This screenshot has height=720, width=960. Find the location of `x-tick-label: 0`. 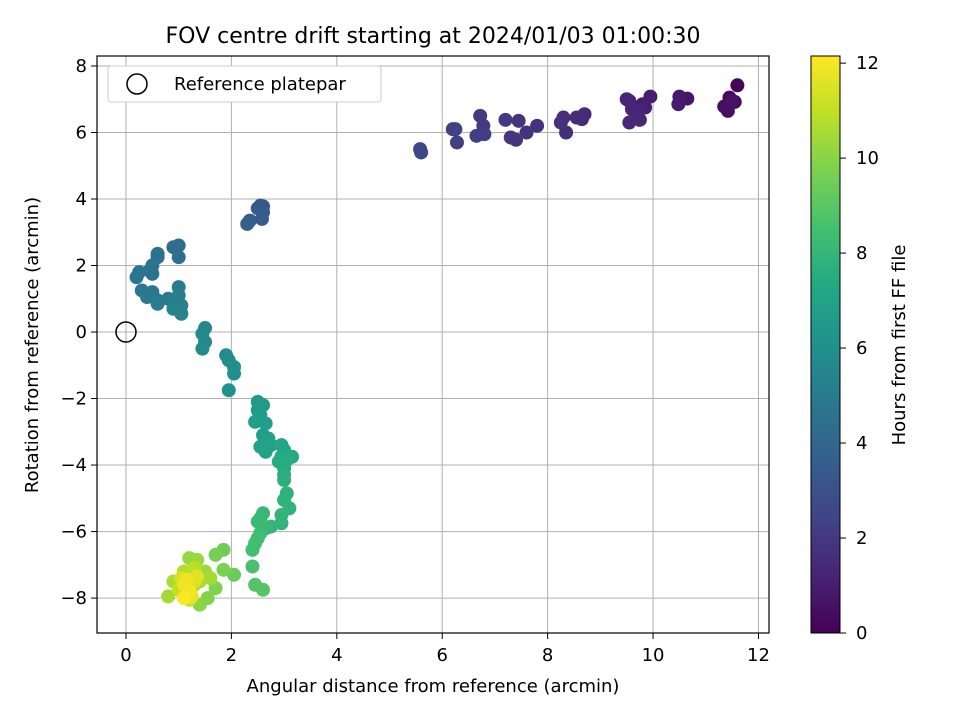

x-tick-label: 0 is located at coordinates (125, 655).